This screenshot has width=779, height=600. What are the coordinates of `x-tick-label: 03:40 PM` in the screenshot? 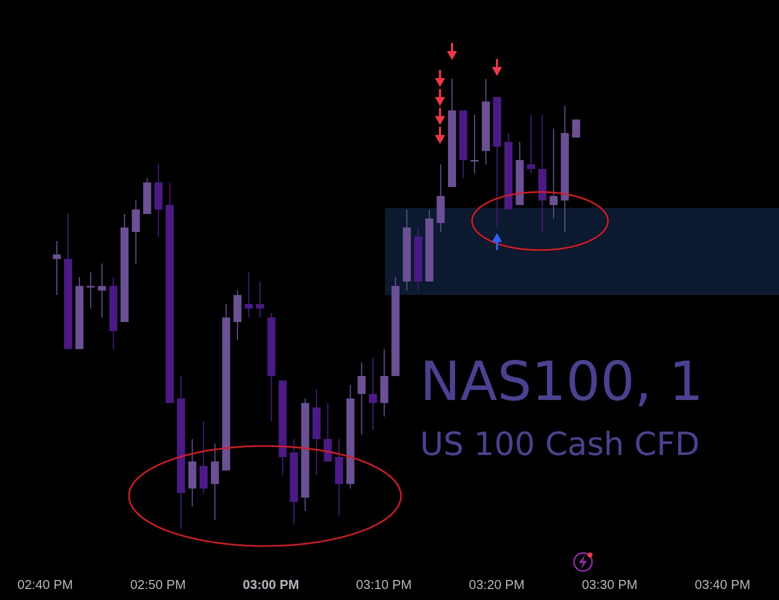 It's located at (722, 584).